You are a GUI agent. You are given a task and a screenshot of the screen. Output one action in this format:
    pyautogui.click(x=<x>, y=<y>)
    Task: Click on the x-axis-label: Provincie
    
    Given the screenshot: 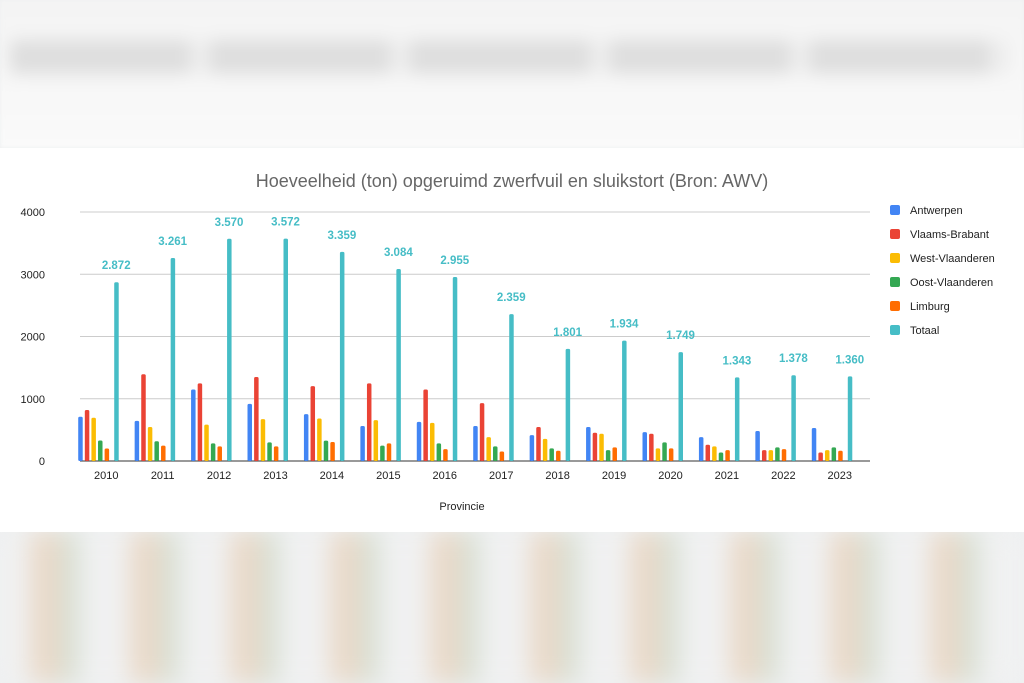 What is the action you would take?
    pyautogui.click(x=461, y=507)
    